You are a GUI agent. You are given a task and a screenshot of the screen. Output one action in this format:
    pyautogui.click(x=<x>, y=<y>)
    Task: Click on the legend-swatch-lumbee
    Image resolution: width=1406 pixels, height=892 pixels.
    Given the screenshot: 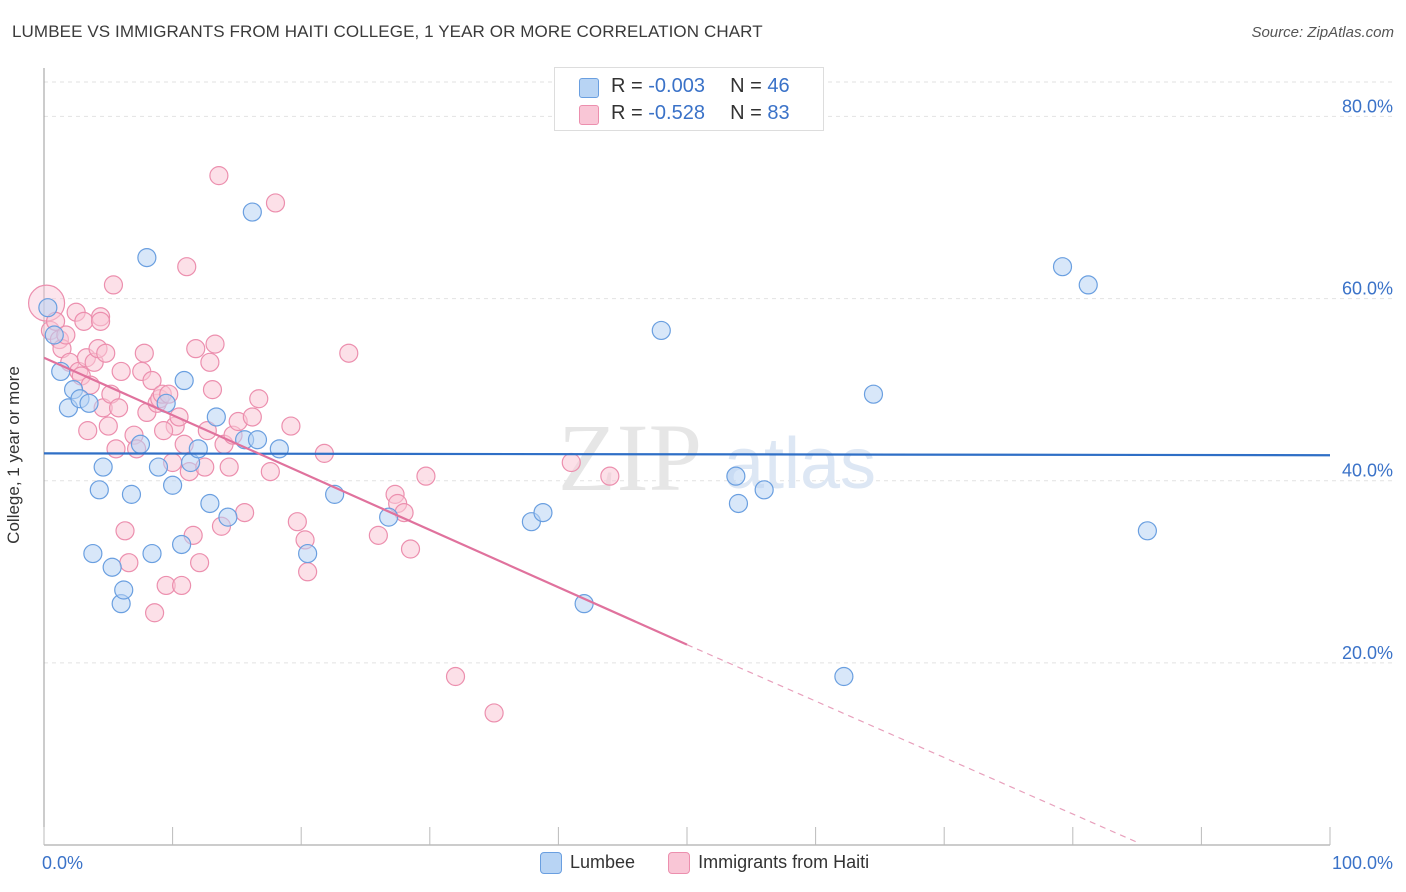 What is the action you would take?
    pyautogui.click(x=551, y=863)
    